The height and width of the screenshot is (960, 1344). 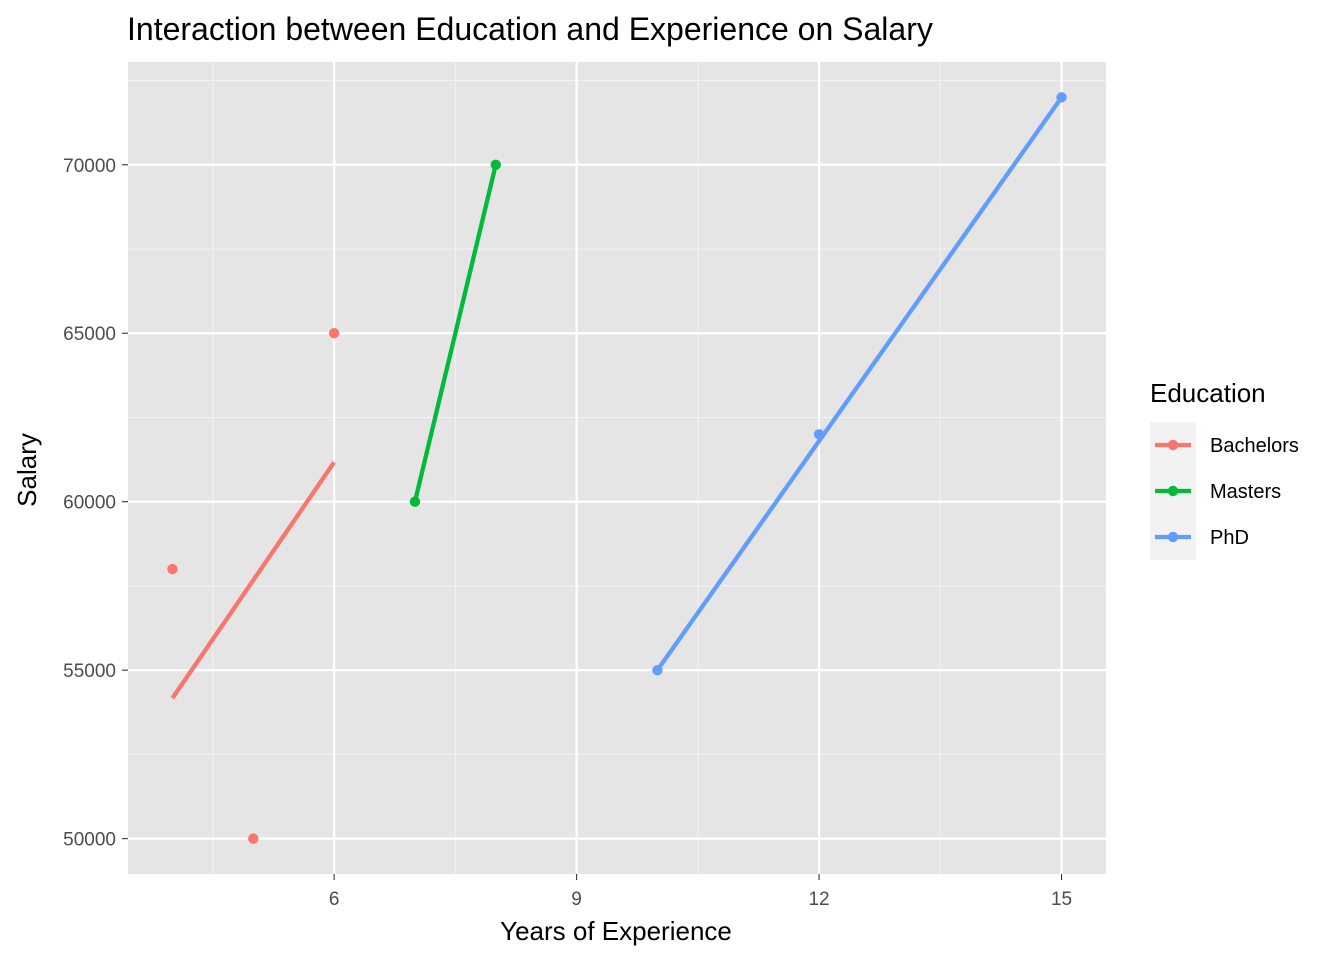 What do you see at coordinates (89, 166) in the screenshot?
I see `y-tick-label: 70000` at bounding box center [89, 166].